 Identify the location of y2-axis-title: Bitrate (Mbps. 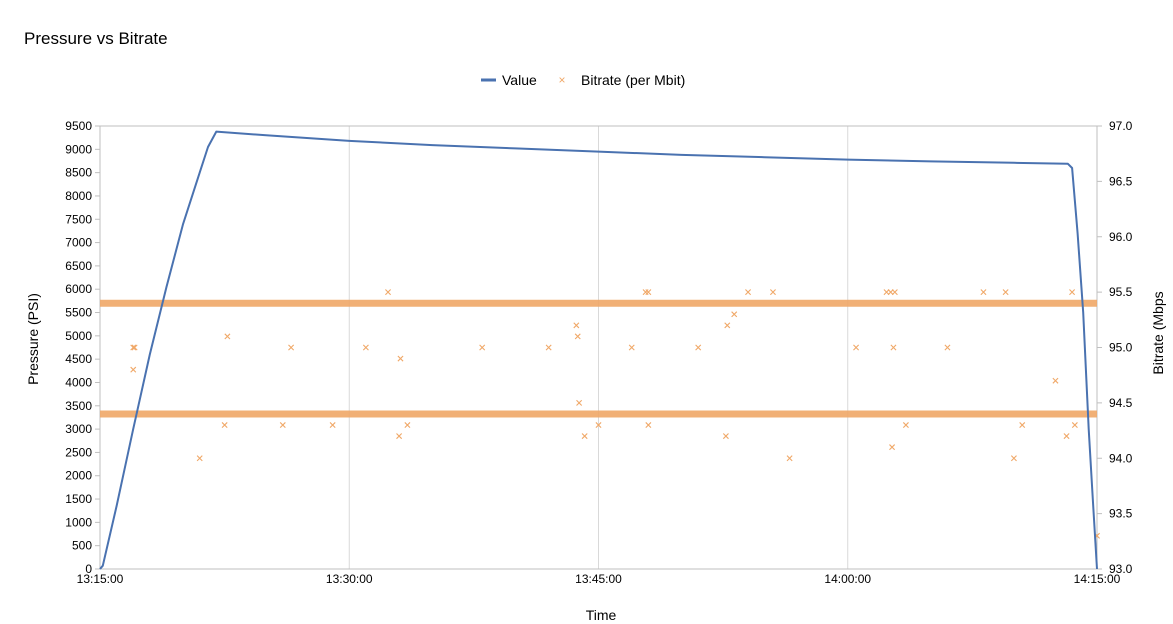
(1158, 332).